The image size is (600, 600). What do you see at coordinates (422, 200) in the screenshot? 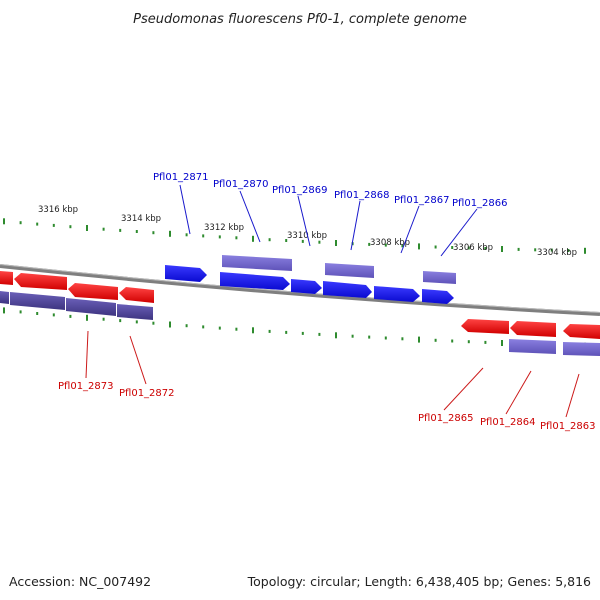
I see `gene-label: Pfl01_2867` at bounding box center [422, 200].